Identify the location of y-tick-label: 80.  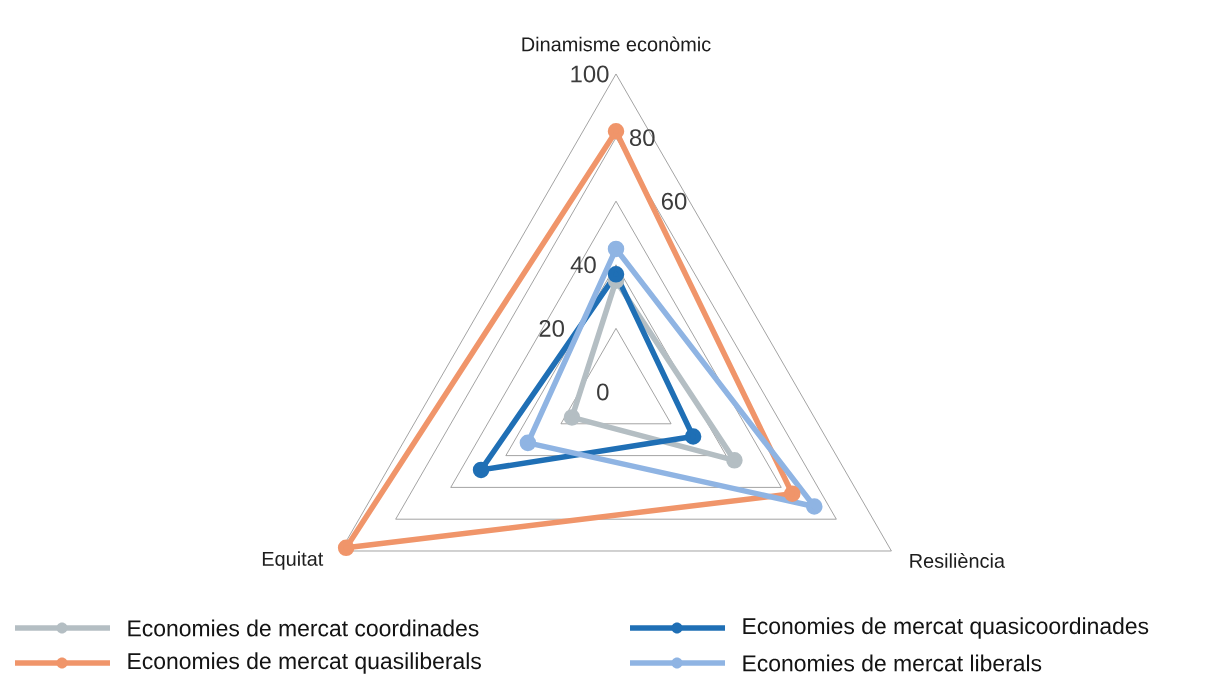
(642, 138).